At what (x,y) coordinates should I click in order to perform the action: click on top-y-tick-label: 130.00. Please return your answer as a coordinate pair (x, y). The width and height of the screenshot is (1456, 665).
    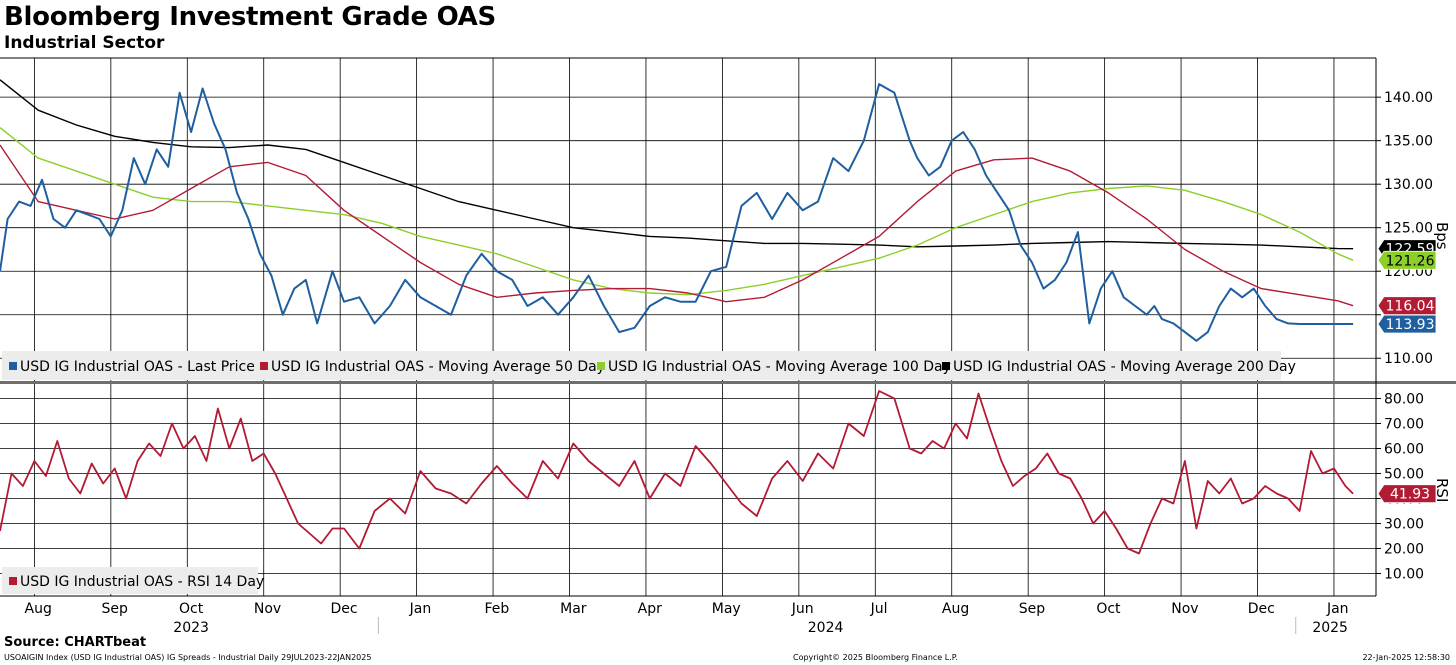
    Looking at the image, I should click on (1408, 185).